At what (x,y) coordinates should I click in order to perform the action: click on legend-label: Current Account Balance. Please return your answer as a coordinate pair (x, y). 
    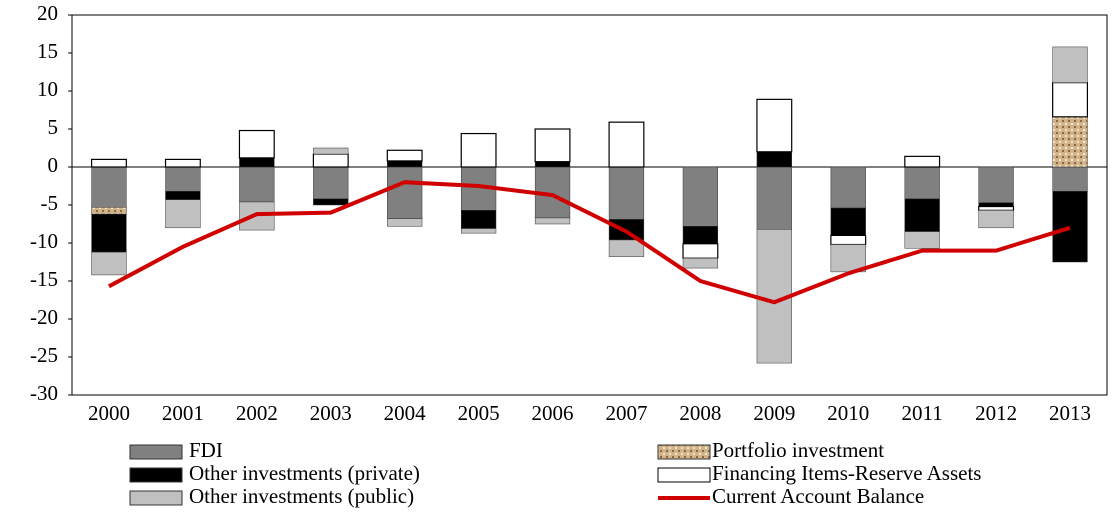
    Looking at the image, I should click on (818, 496).